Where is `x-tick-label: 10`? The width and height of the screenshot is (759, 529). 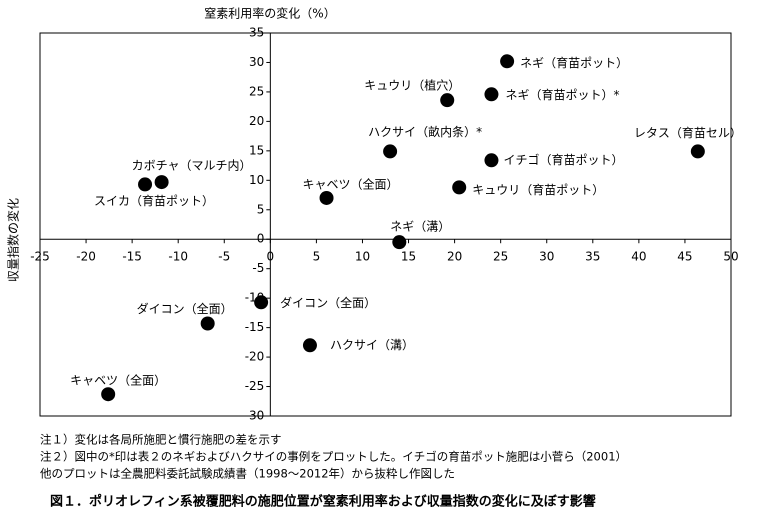
x-tick-label: 10 is located at coordinates (362, 257).